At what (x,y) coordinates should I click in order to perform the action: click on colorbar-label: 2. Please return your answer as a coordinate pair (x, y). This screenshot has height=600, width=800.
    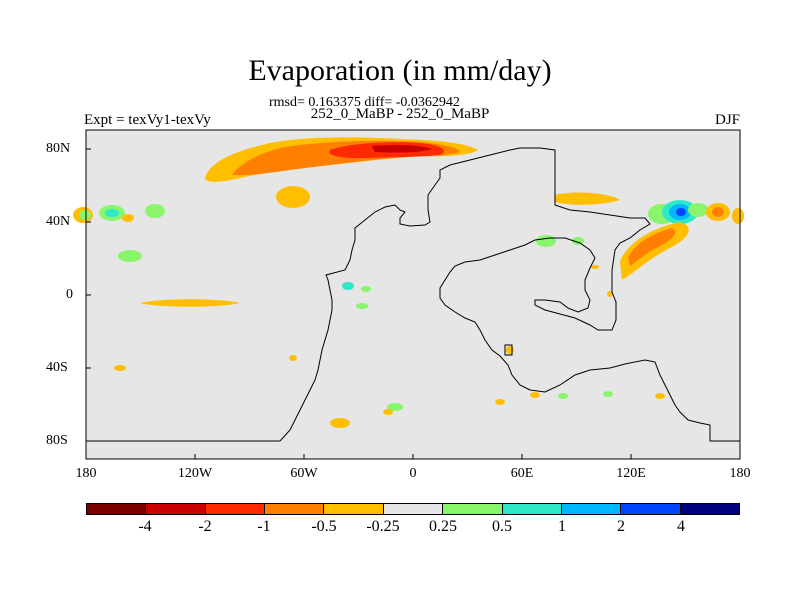
    Looking at the image, I should click on (621, 526).